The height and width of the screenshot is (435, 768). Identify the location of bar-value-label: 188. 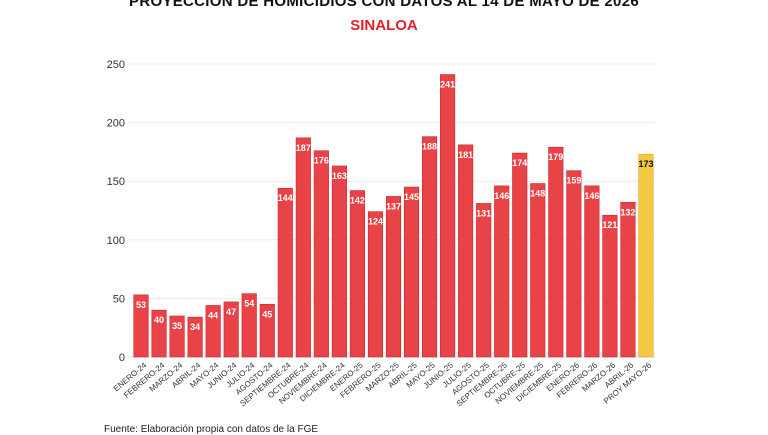
(429, 147).